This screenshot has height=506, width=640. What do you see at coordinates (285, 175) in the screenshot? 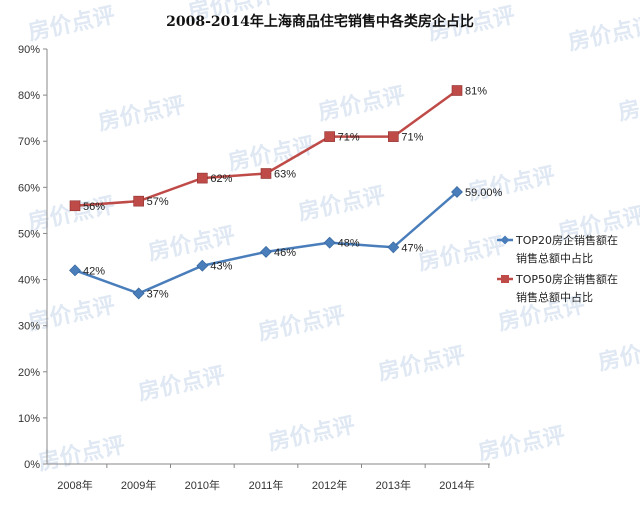
I see `data-label: 63%` at bounding box center [285, 175].